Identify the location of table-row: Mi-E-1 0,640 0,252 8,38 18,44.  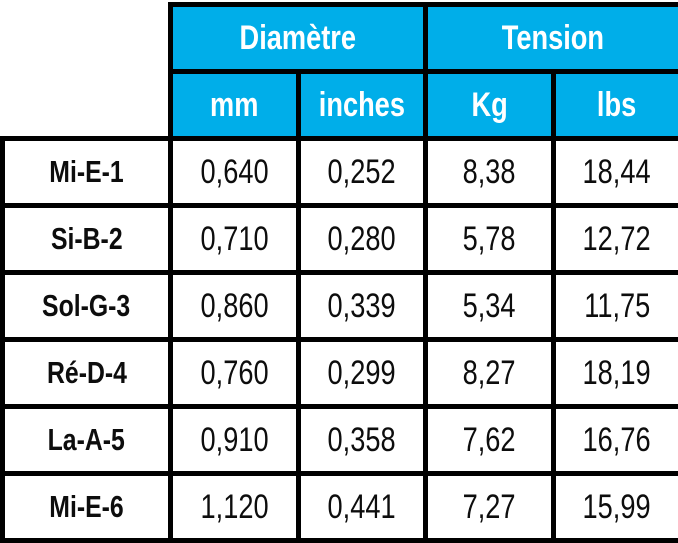
(339, 172).